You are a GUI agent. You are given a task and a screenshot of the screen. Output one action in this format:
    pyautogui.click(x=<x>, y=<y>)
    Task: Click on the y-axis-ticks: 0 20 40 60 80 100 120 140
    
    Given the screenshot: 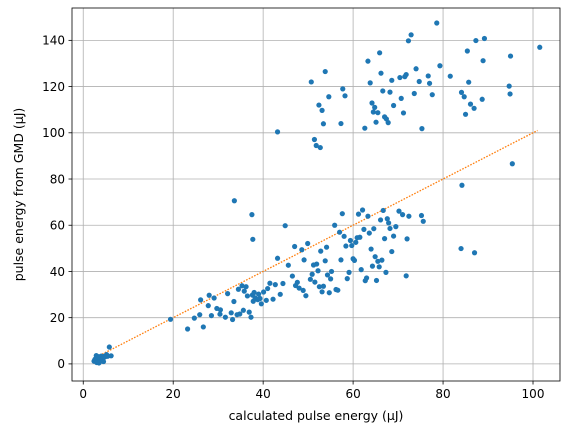 What is the action you would take?
    pyautogui.click(x=57, y=202)
    